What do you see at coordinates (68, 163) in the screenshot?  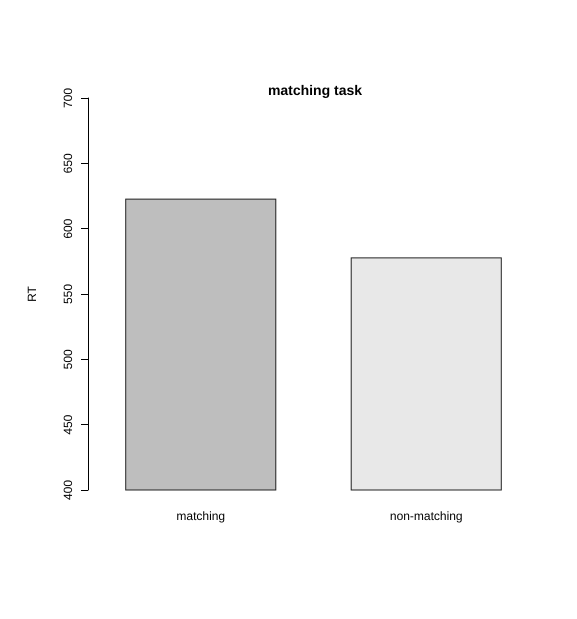 I see `y-tick-label: 650` at bounding box center [68, 163].